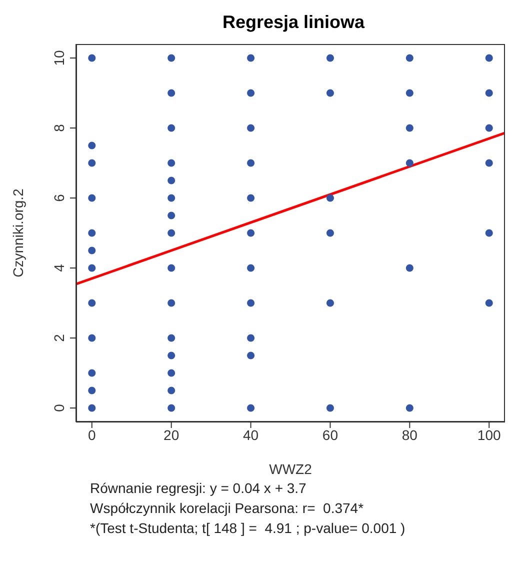 The image size is (519, 568). I want to click on x-tick-label: 80, so click(410, 434).